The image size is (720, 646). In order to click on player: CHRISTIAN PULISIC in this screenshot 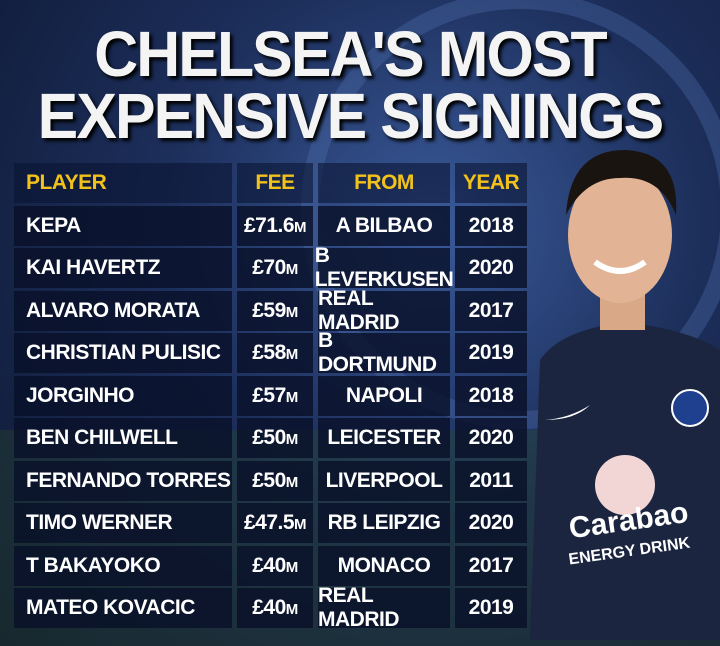, I will do `click(123, 353)`.